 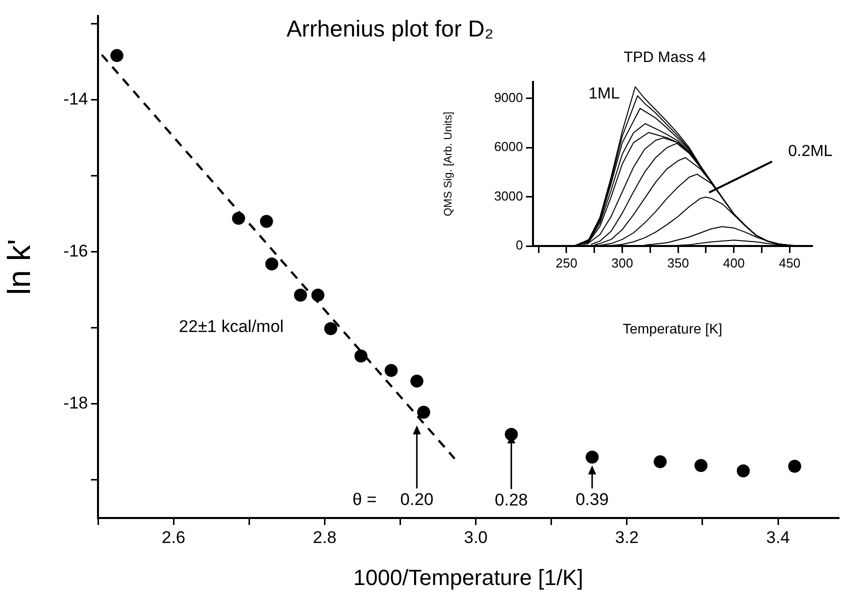 What do you see at coordinates (231, 326) in the screenshot?
I see `annotation: 22±1 kcal/mol` at bounding box center [231, 326].